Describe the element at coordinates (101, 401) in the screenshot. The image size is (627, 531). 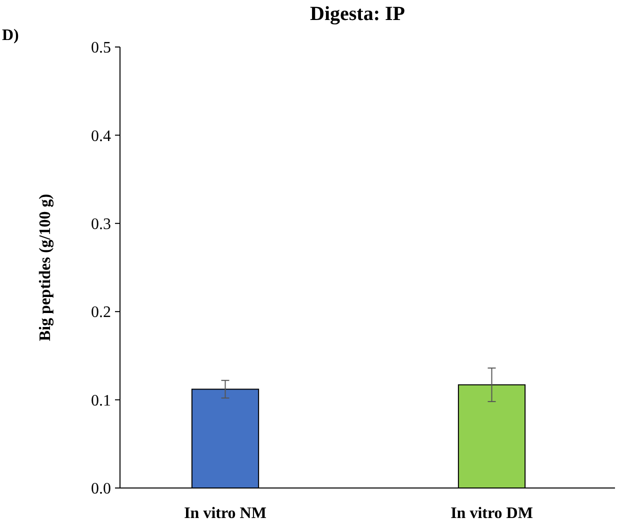
I see `y-tick-label: 0.1` at that location.